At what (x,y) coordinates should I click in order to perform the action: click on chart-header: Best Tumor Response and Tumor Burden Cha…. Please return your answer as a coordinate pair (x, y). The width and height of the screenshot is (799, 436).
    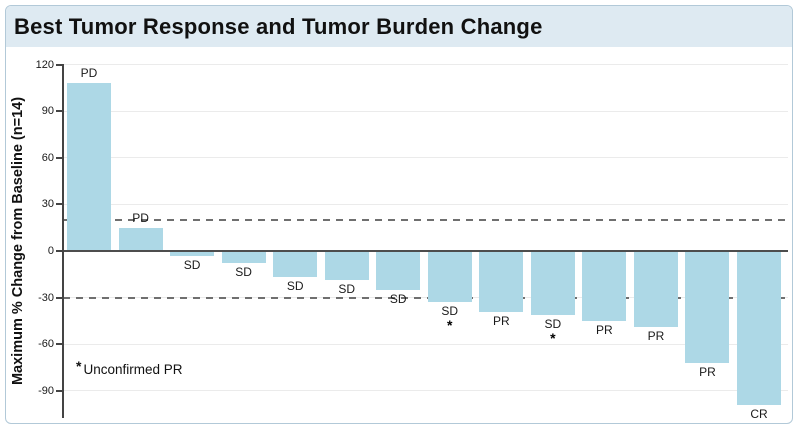
    Looking at the image, I should click on (399, 26).